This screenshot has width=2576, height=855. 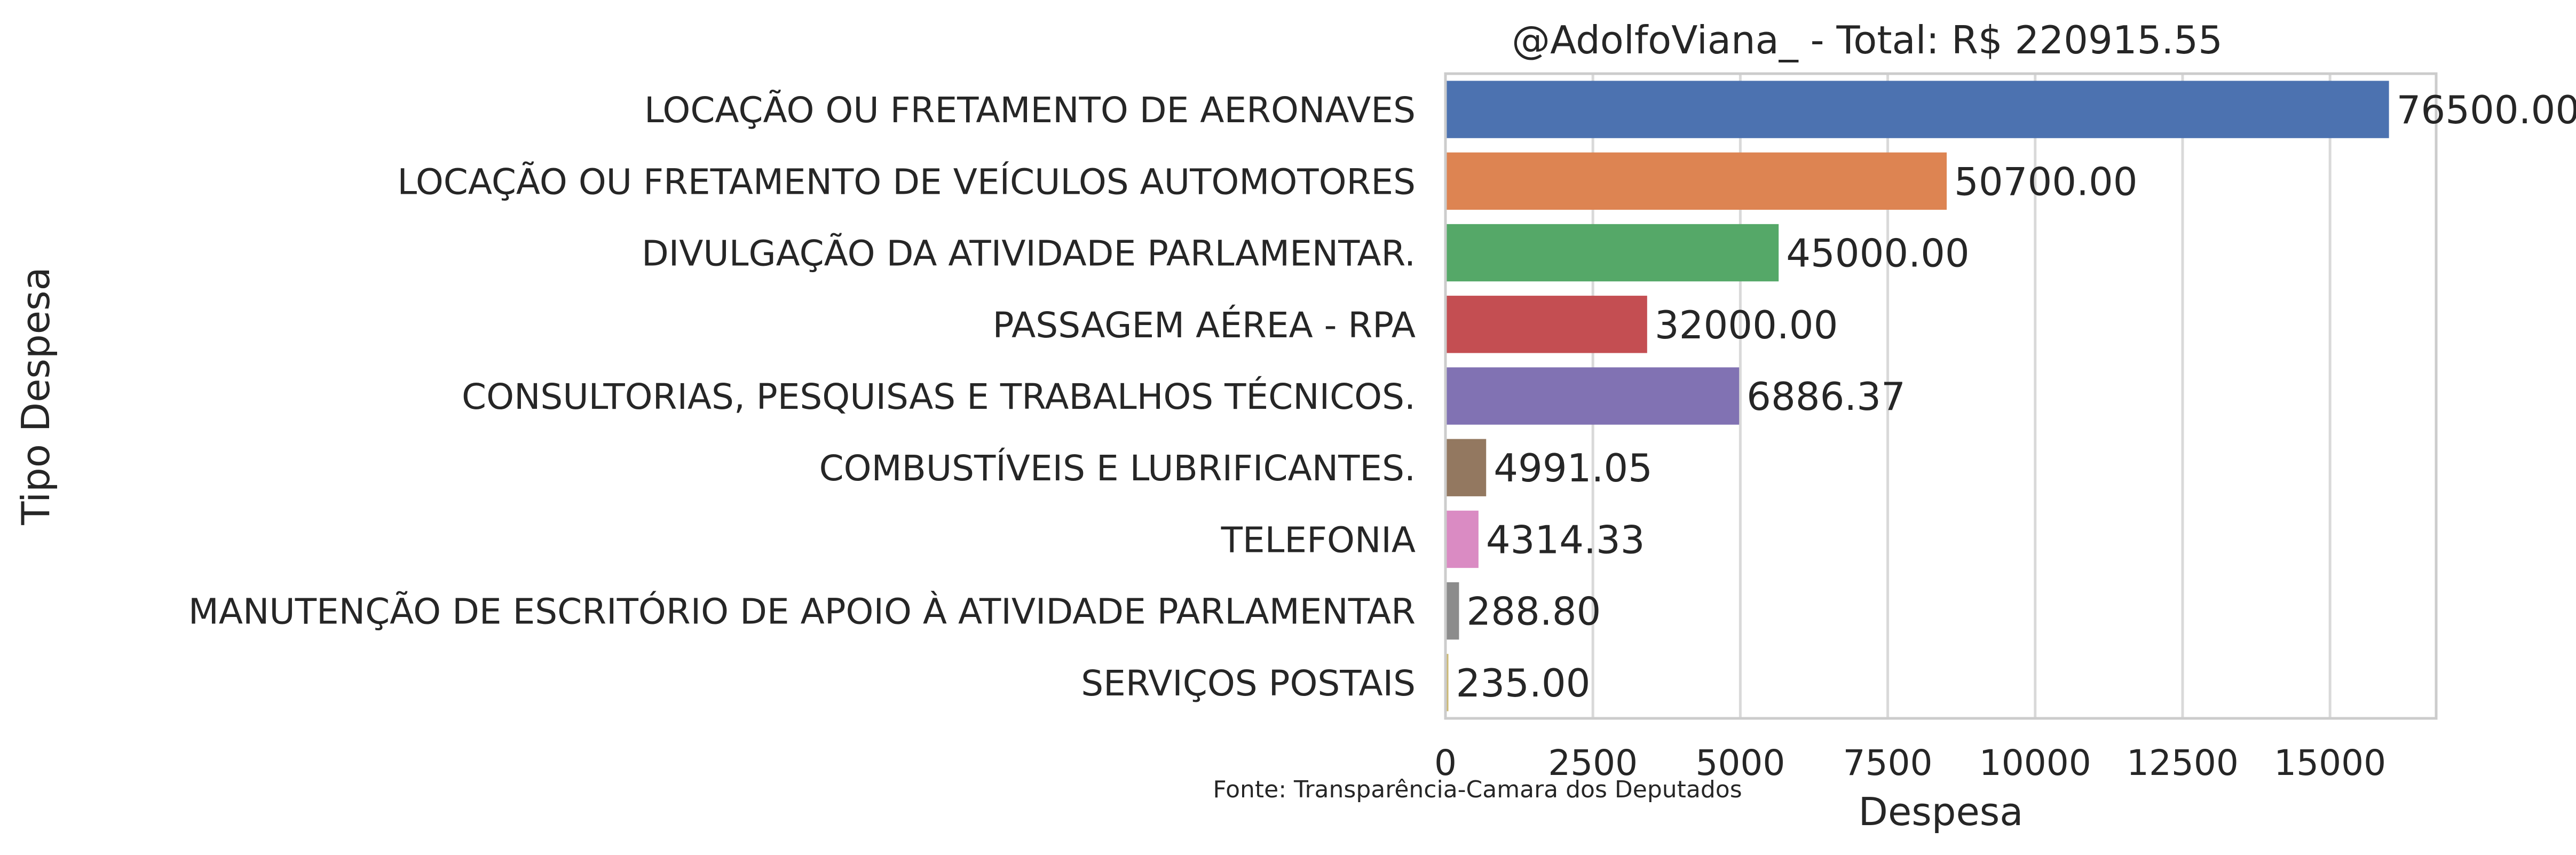 I want to click on category-label: LOCAÇÃO OU FRETAMENTO DE AERONAVES, so click(x=1030, y=110).